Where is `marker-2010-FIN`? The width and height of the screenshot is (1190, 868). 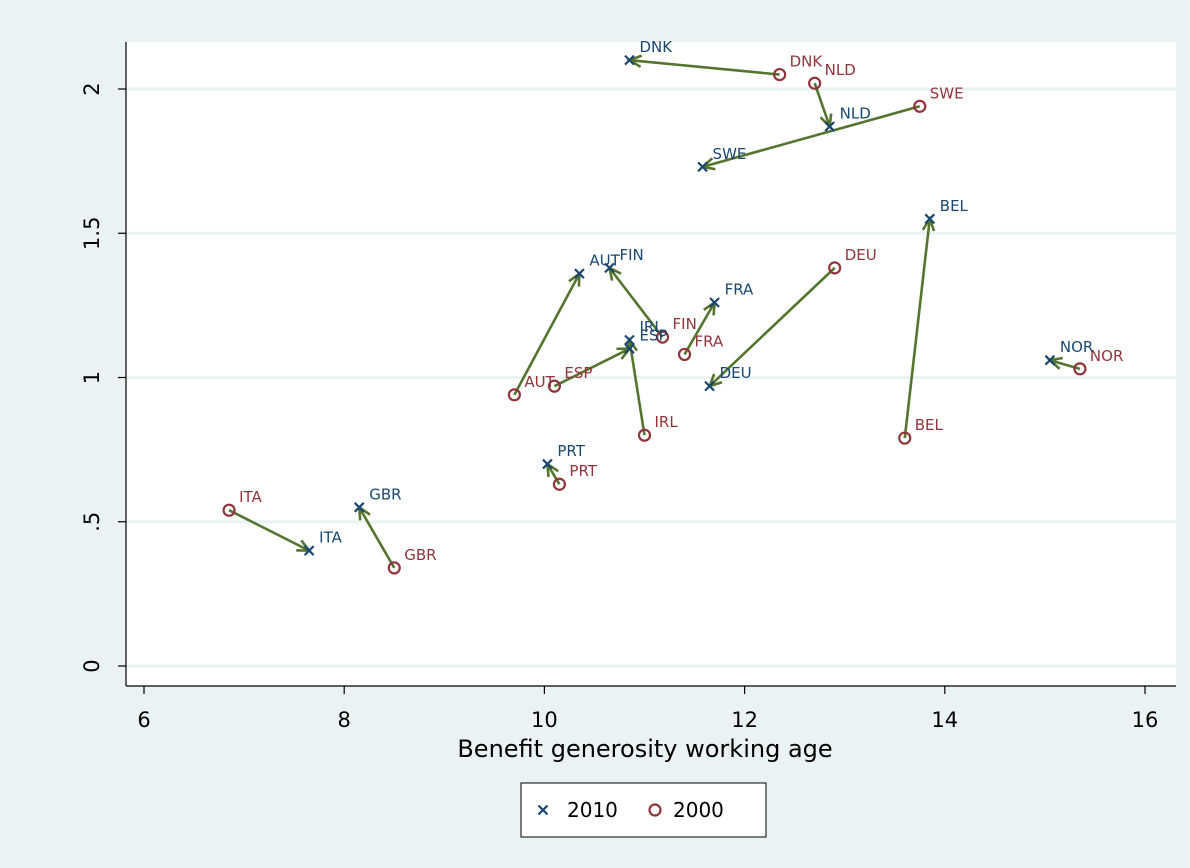
marker-2010-FIN is located at coordinates (609, 268).